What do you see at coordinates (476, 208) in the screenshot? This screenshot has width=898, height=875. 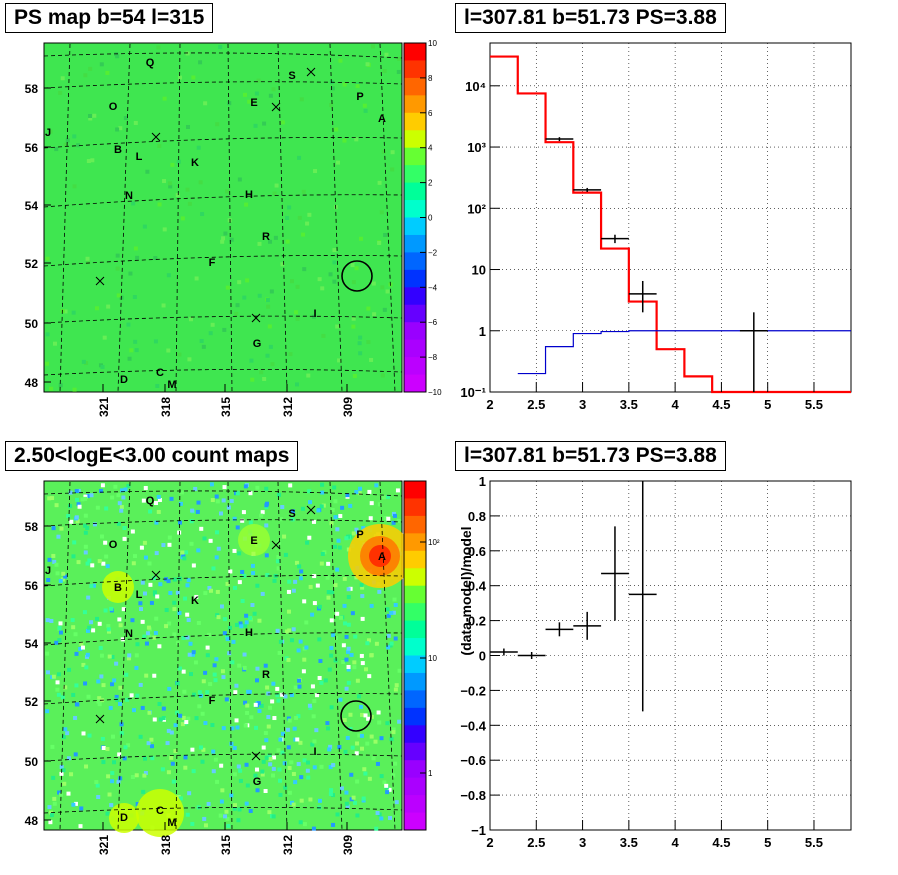 I see `spectrum-y-tick-label: 10²` at bounding box center [476, 208].